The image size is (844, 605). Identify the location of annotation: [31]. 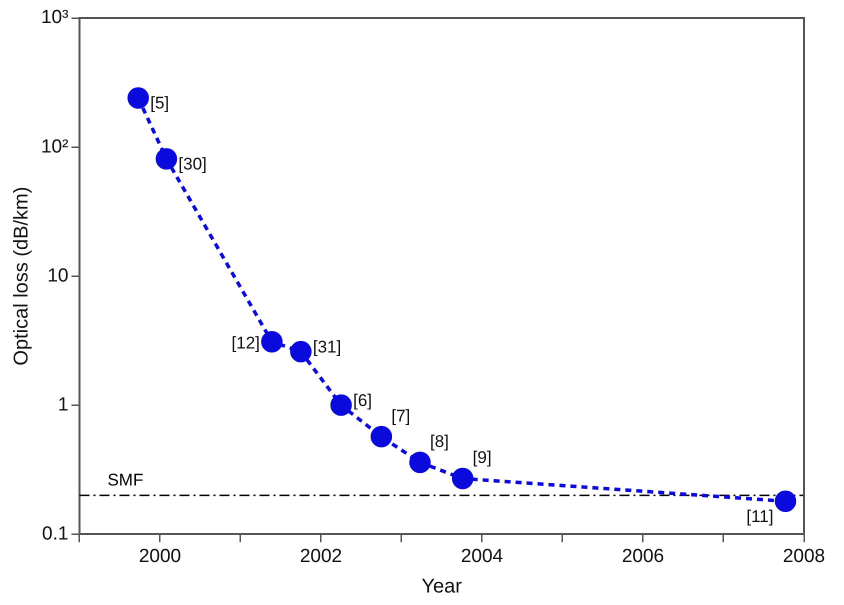
(327, 346).